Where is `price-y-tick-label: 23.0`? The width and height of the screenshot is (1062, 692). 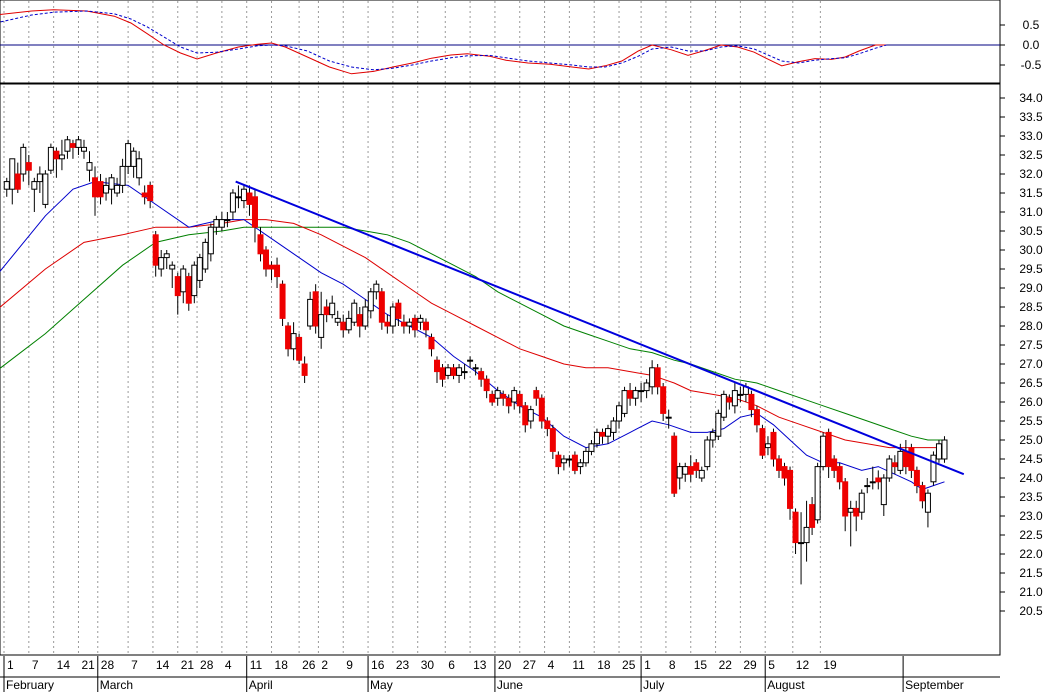
price-y-tick-label: 23.0 is located at coordinates (1031, 516).